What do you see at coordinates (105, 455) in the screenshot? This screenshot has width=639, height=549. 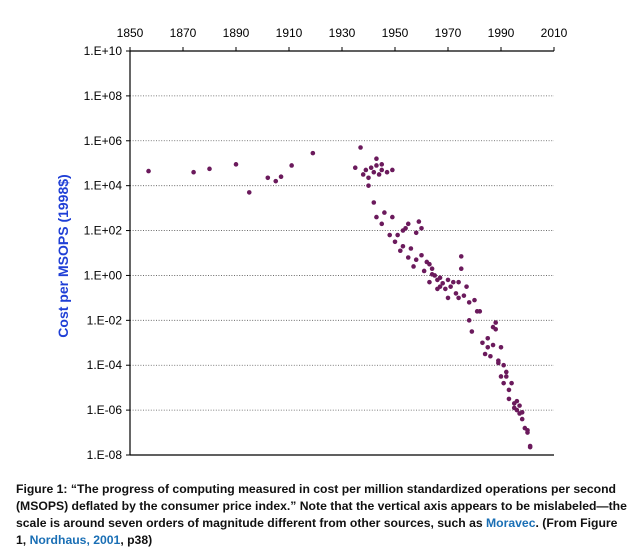 I see `y-tick-label: 1.E-08` at bounding box center [105, 455].